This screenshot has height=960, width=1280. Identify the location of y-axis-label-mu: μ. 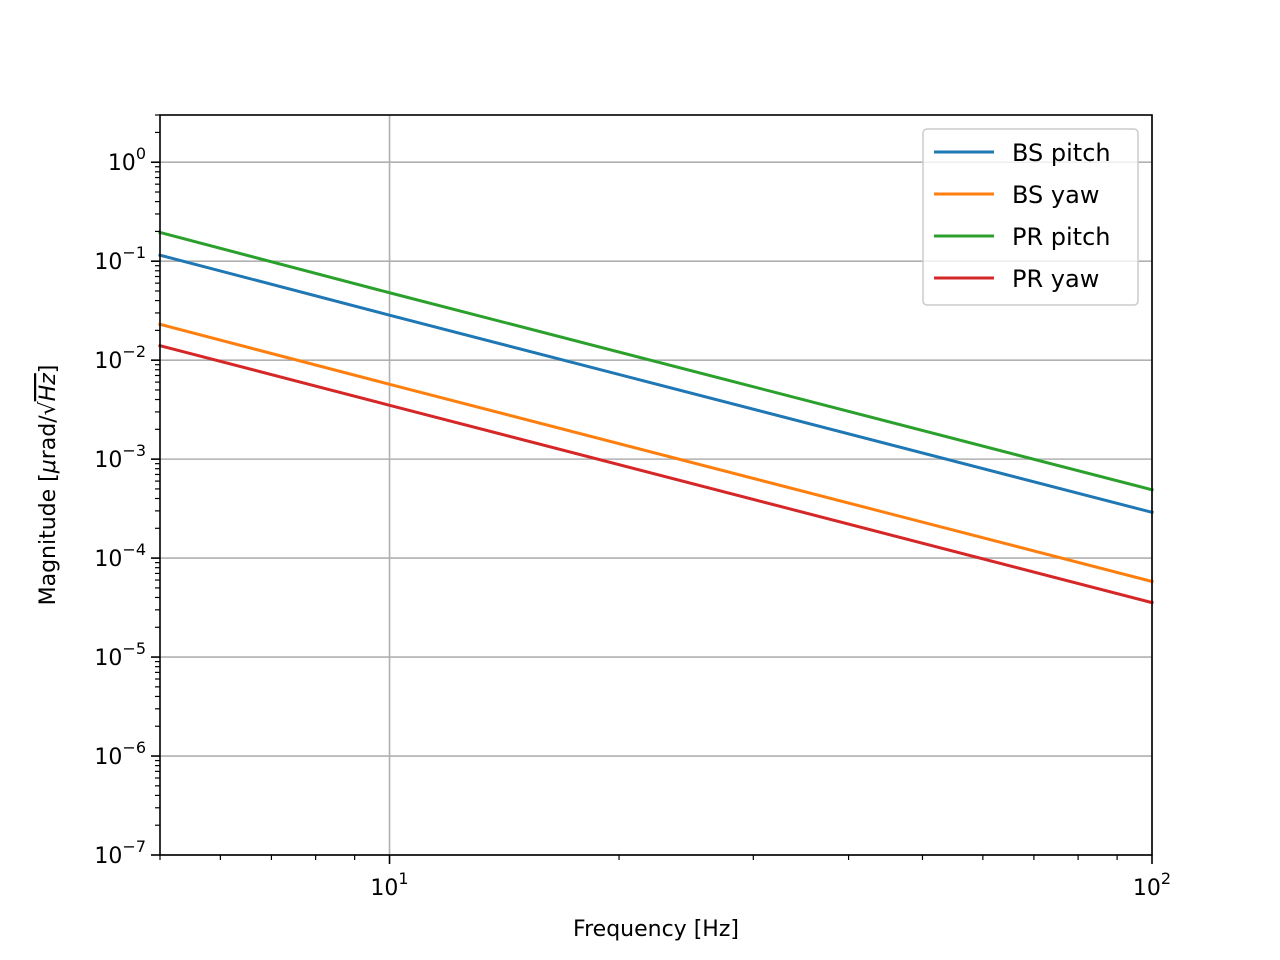
(48, 466).